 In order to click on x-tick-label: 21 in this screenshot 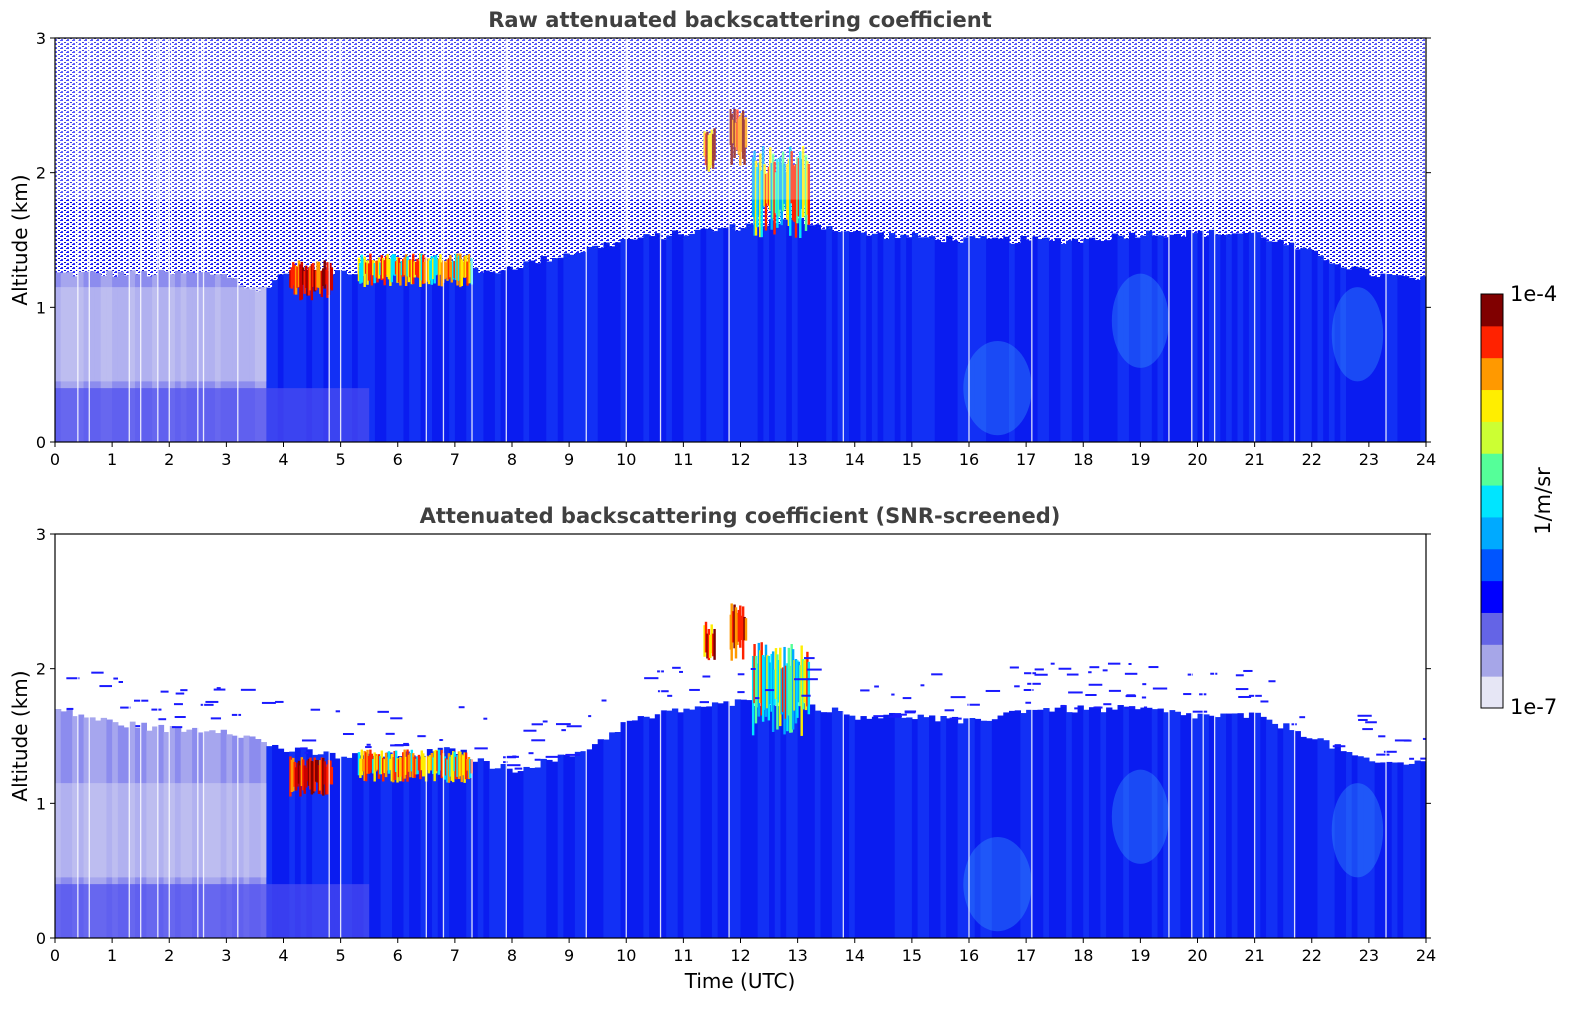, I will do `click(1254, 459)`.